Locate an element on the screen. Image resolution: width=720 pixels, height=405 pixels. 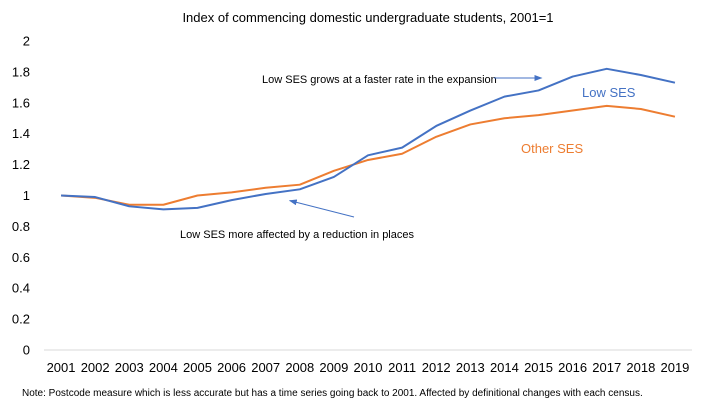
y-tick-label: 2 is located at coordinates (26, 41).